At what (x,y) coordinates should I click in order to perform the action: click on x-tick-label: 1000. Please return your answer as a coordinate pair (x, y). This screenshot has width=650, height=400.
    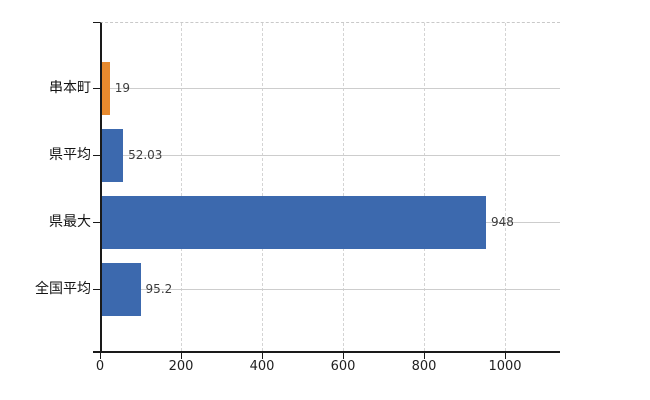
    Looking at the image, I should click on (505, 366).